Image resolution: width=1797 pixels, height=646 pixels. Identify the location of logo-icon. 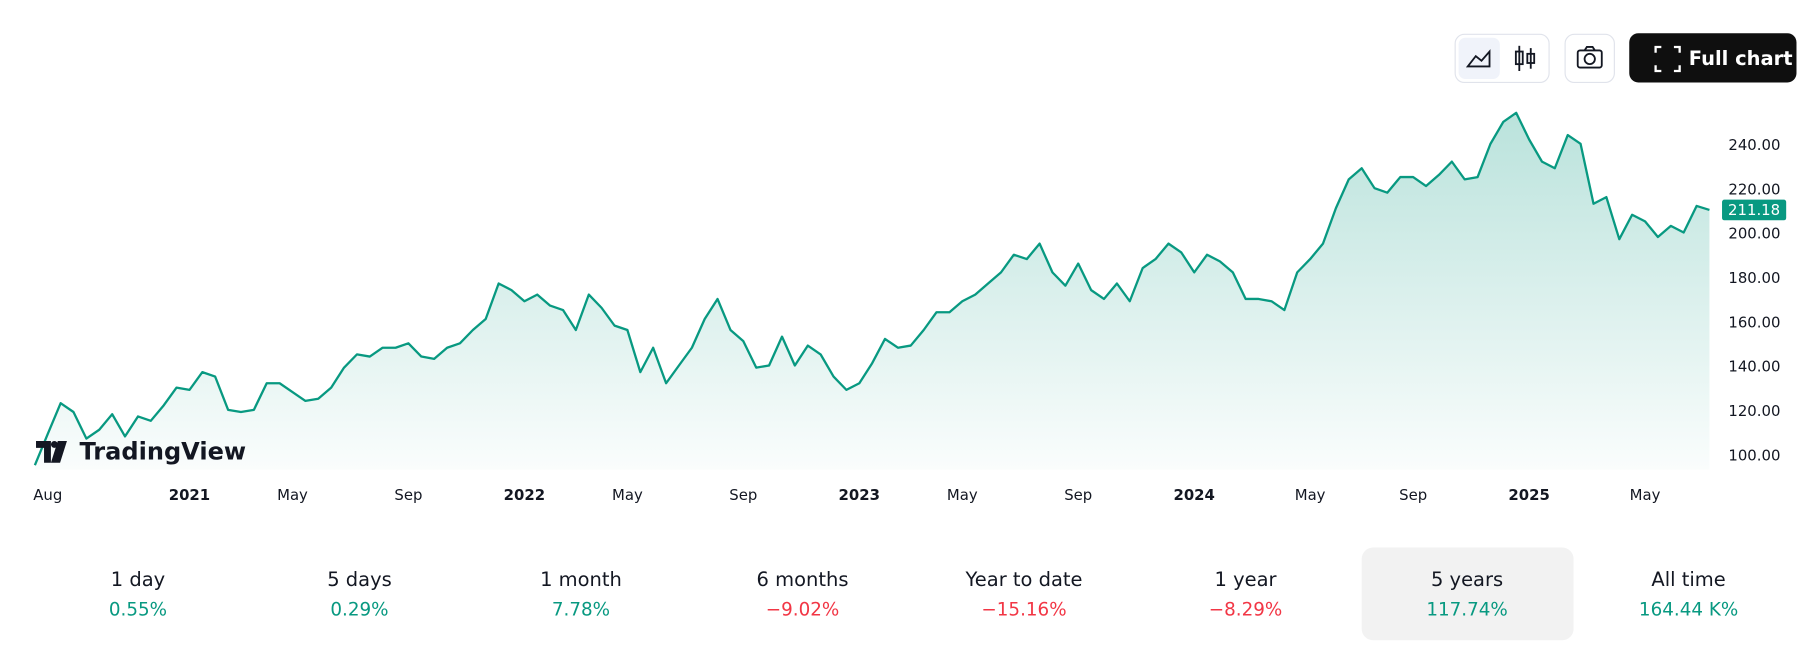
(51, 451).